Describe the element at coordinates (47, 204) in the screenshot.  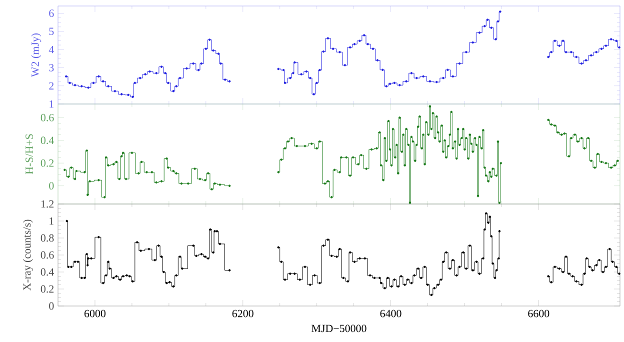
I see `y-tick-label: 1.2` at that location.